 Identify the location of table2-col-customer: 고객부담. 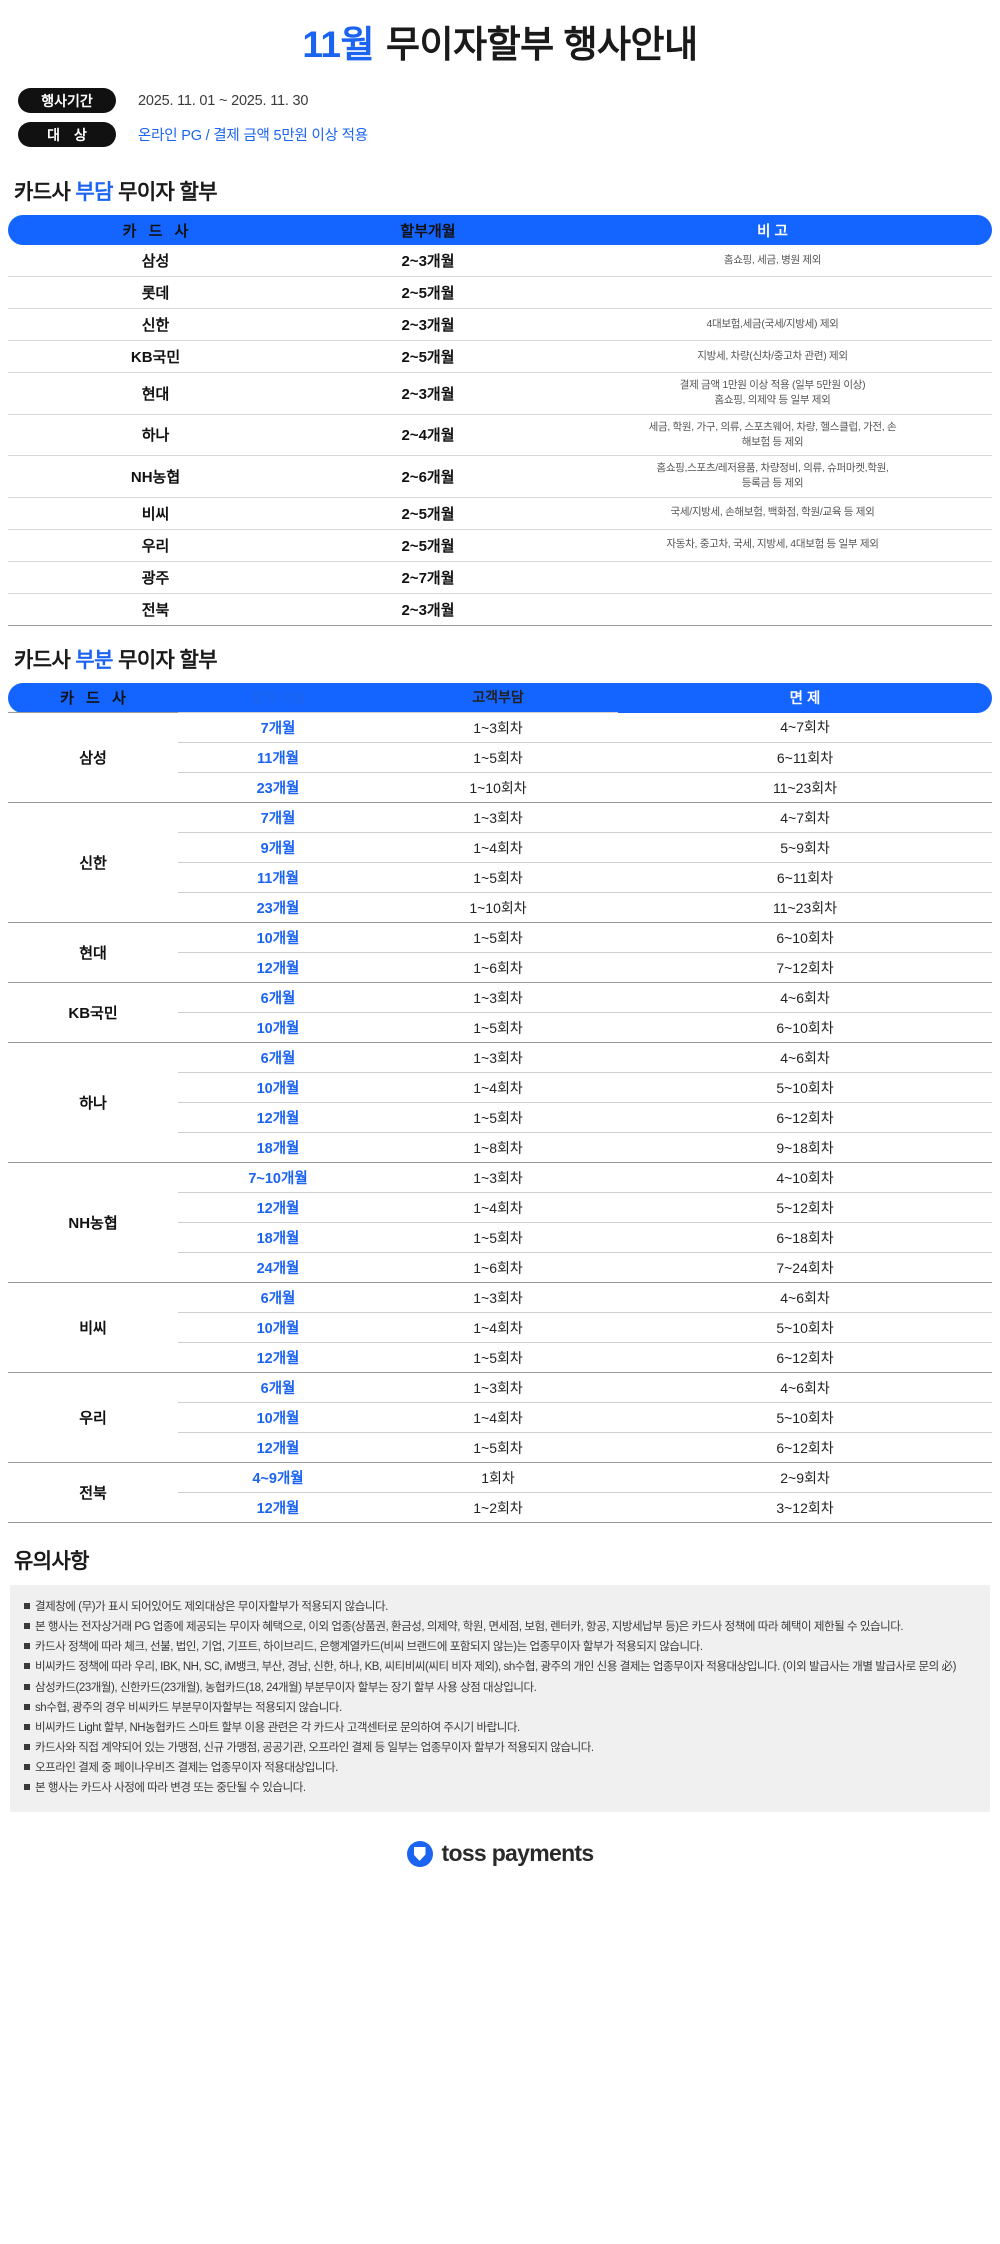
(498, 698).